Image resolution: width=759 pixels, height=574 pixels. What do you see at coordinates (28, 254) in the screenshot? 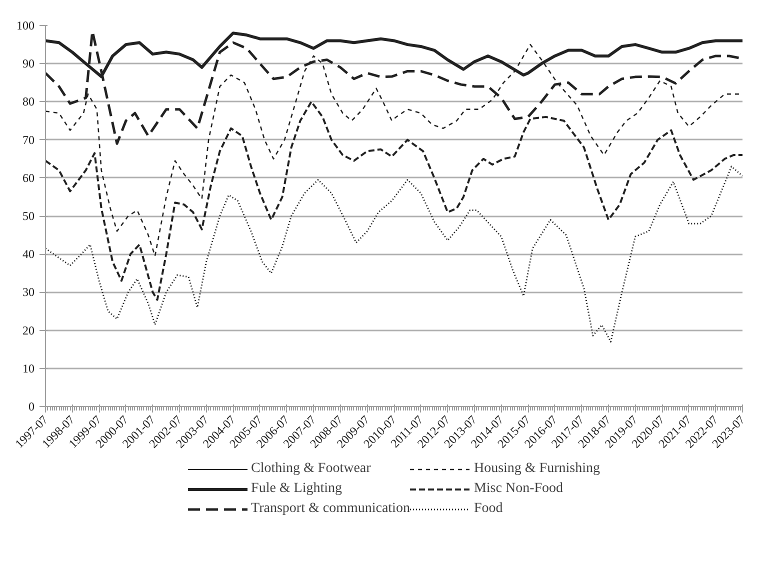
I see `y-tick-label: 40` at bounding box center [28, 254].